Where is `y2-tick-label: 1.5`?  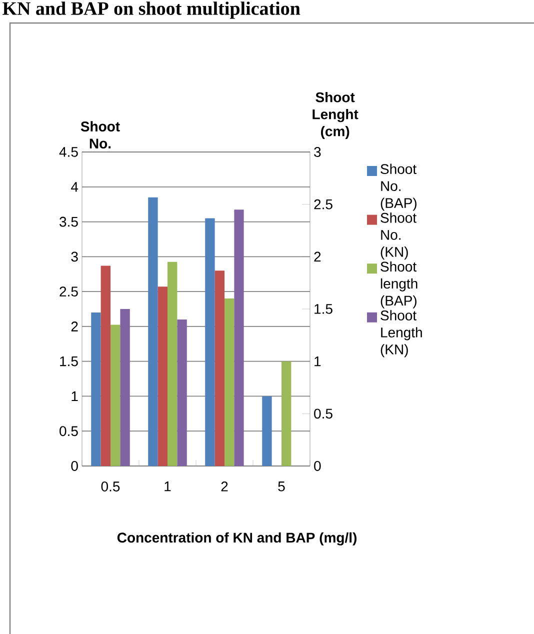 y2-tick-label: 1.5 is located at coordinates (323, 309).